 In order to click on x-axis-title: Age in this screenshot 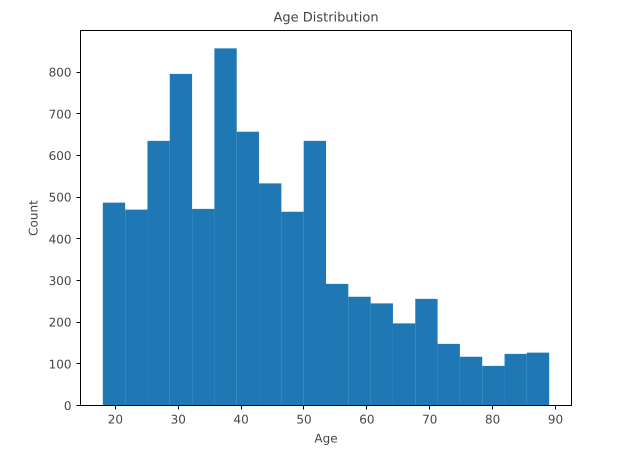, I will do `click(326, 439)`.